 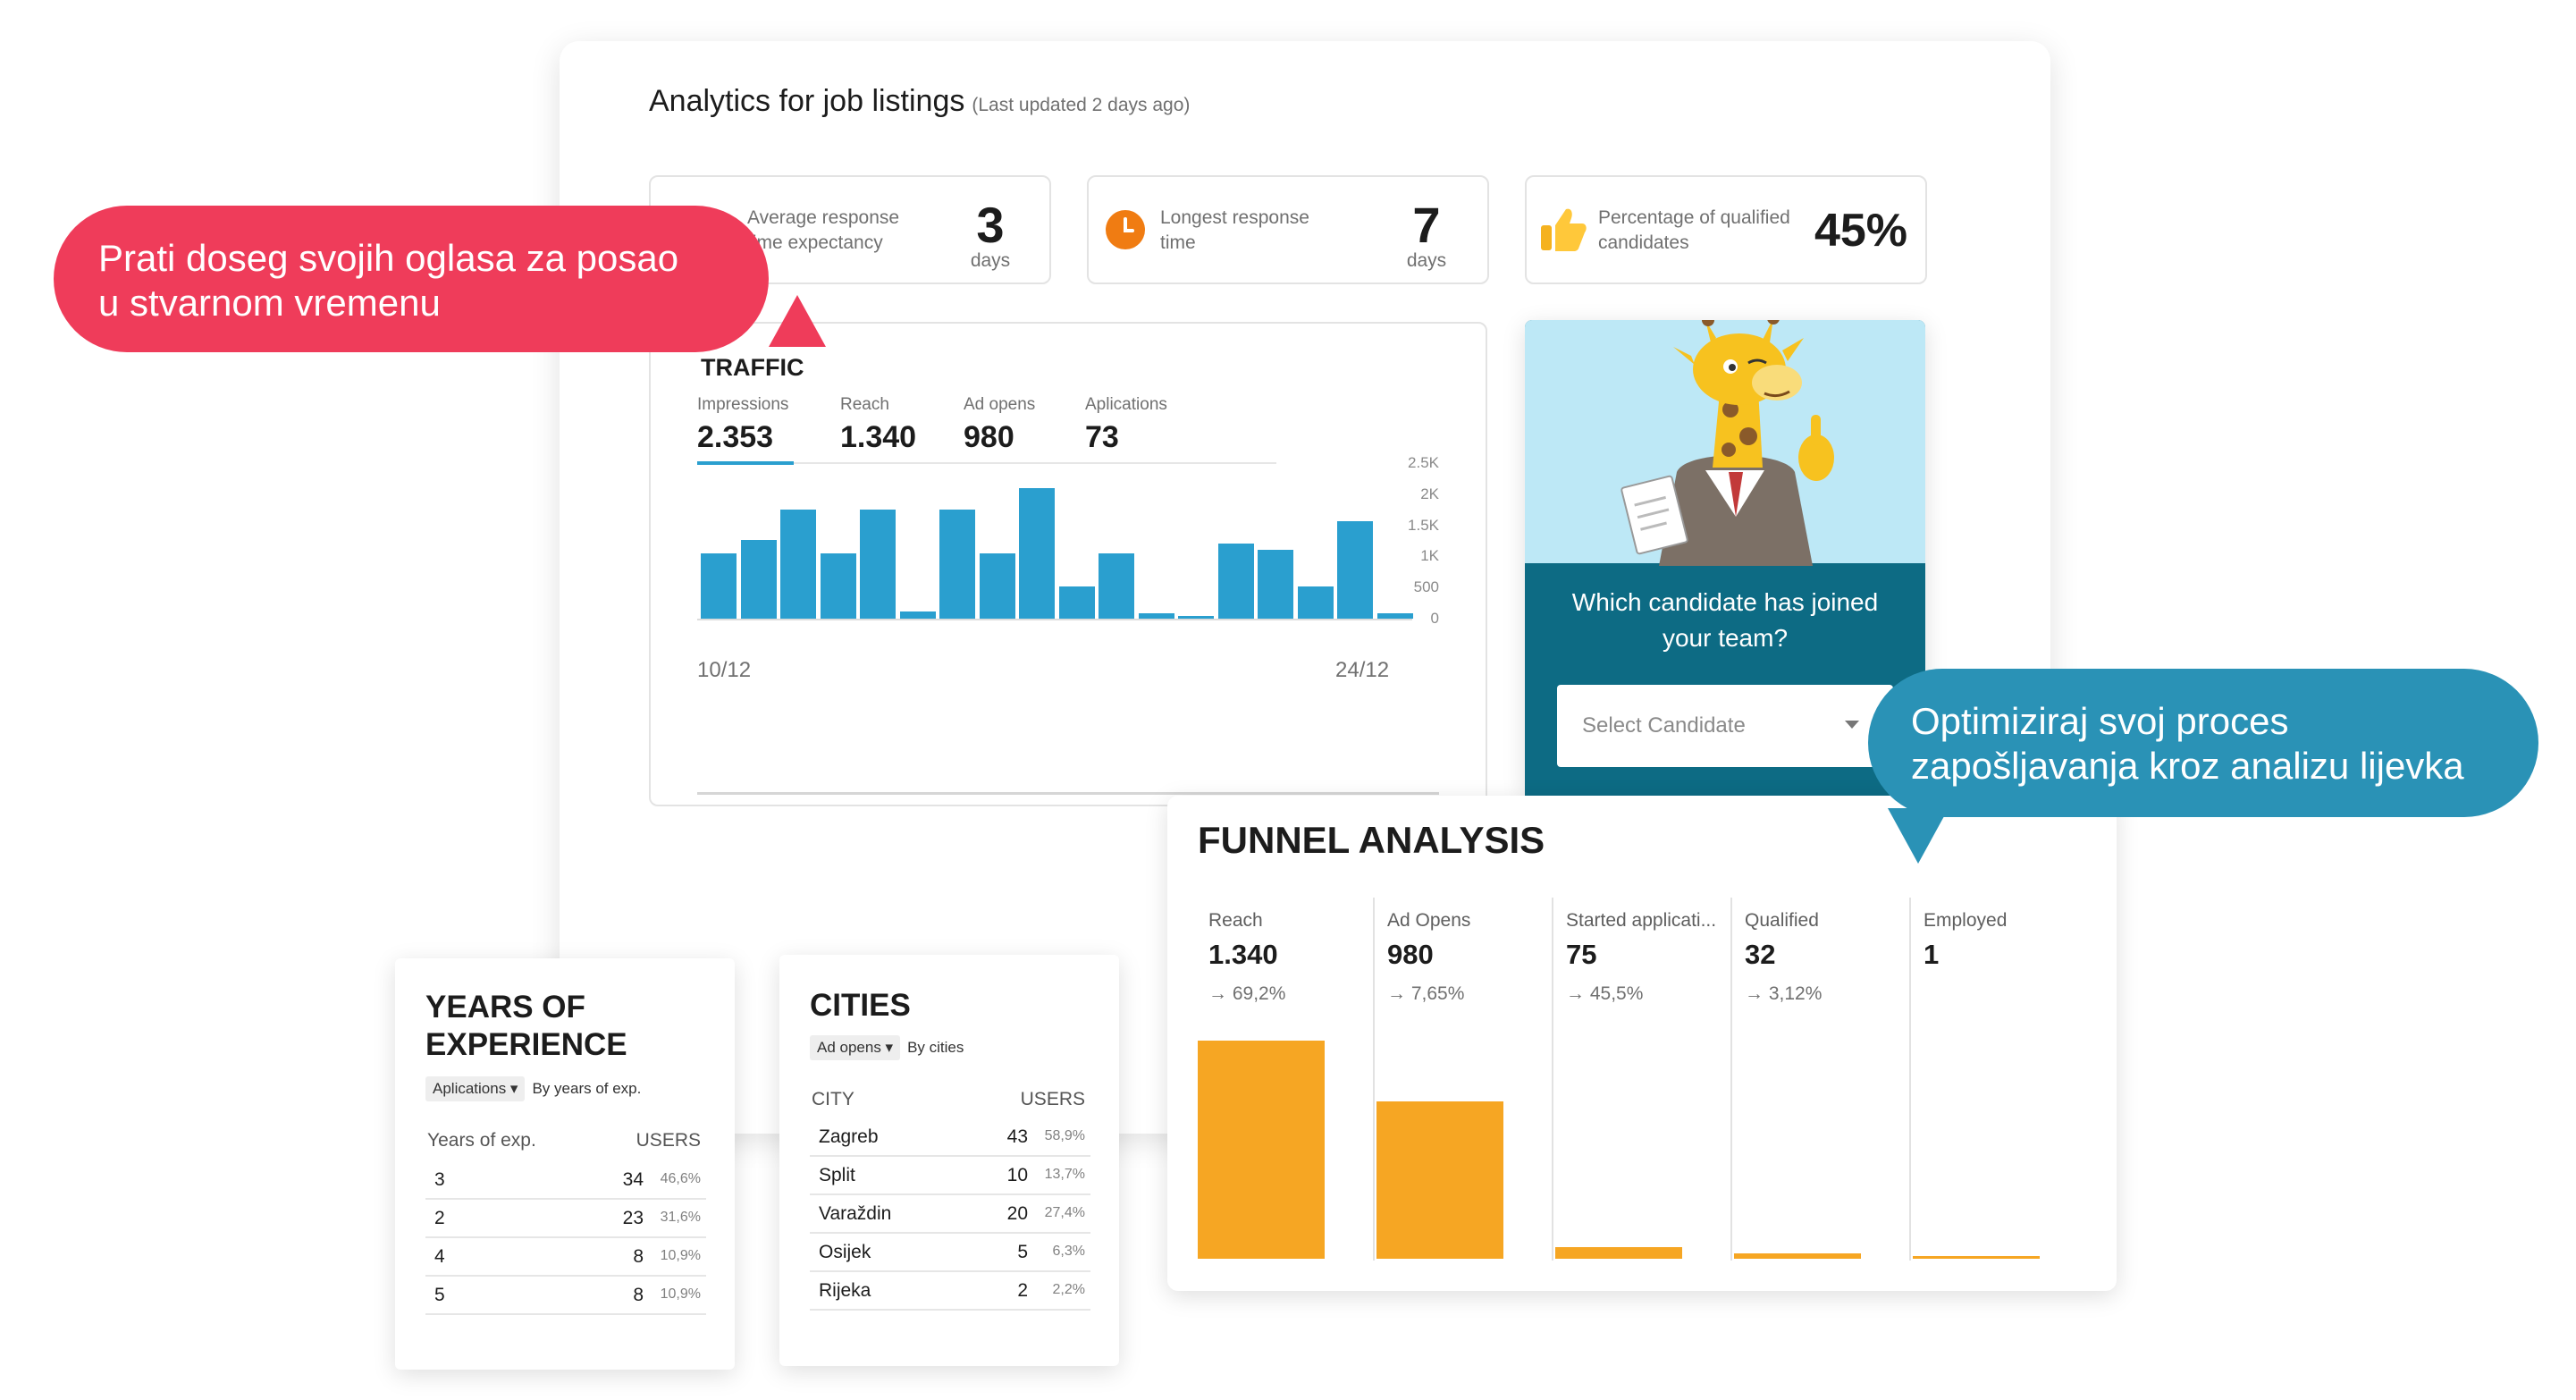 What do you see at coordinates (1852, 725) in the screenshot?
I see `chevron-down-icon` at bounding box center [1852, 725].